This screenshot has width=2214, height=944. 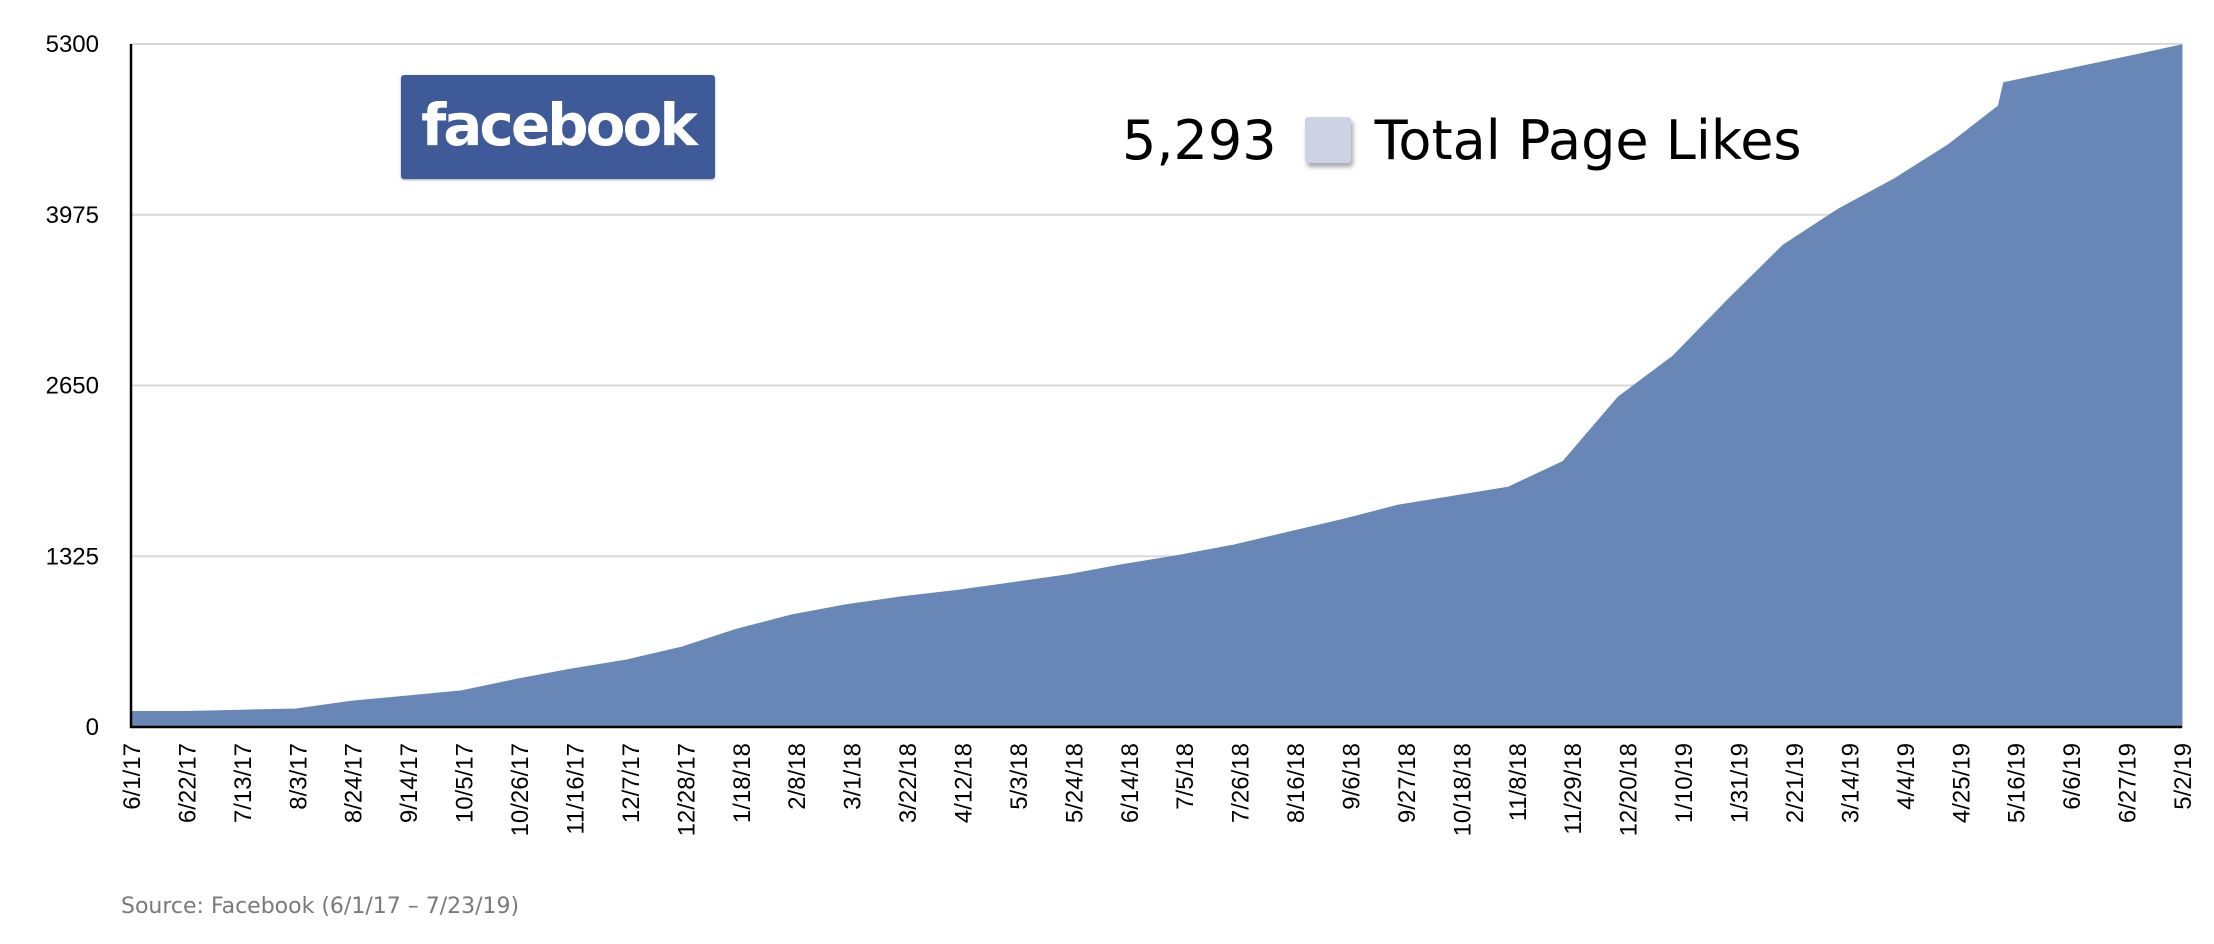 I want to click on x-tick-label: 11/29/18, so click(x=1573, y=789).